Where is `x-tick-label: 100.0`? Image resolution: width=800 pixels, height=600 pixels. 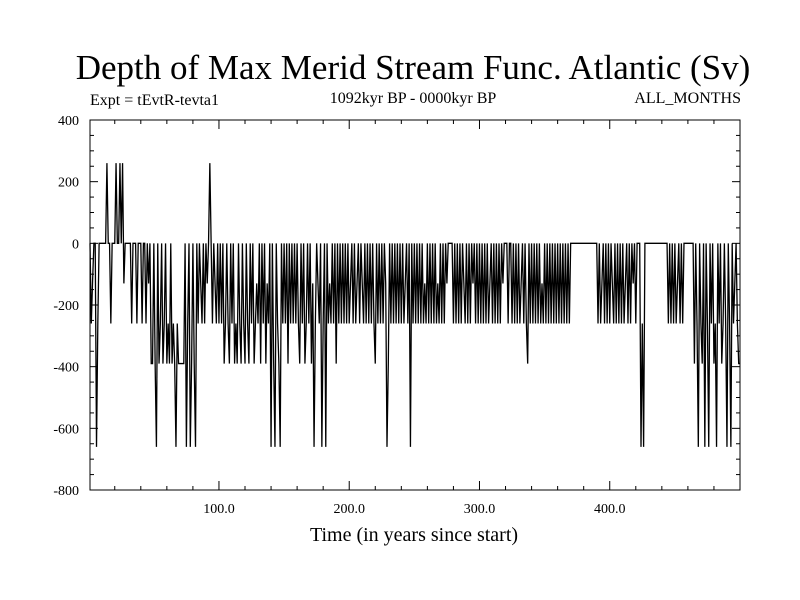
x-tick-label: 100.0 is located at coordinates (219, 509).